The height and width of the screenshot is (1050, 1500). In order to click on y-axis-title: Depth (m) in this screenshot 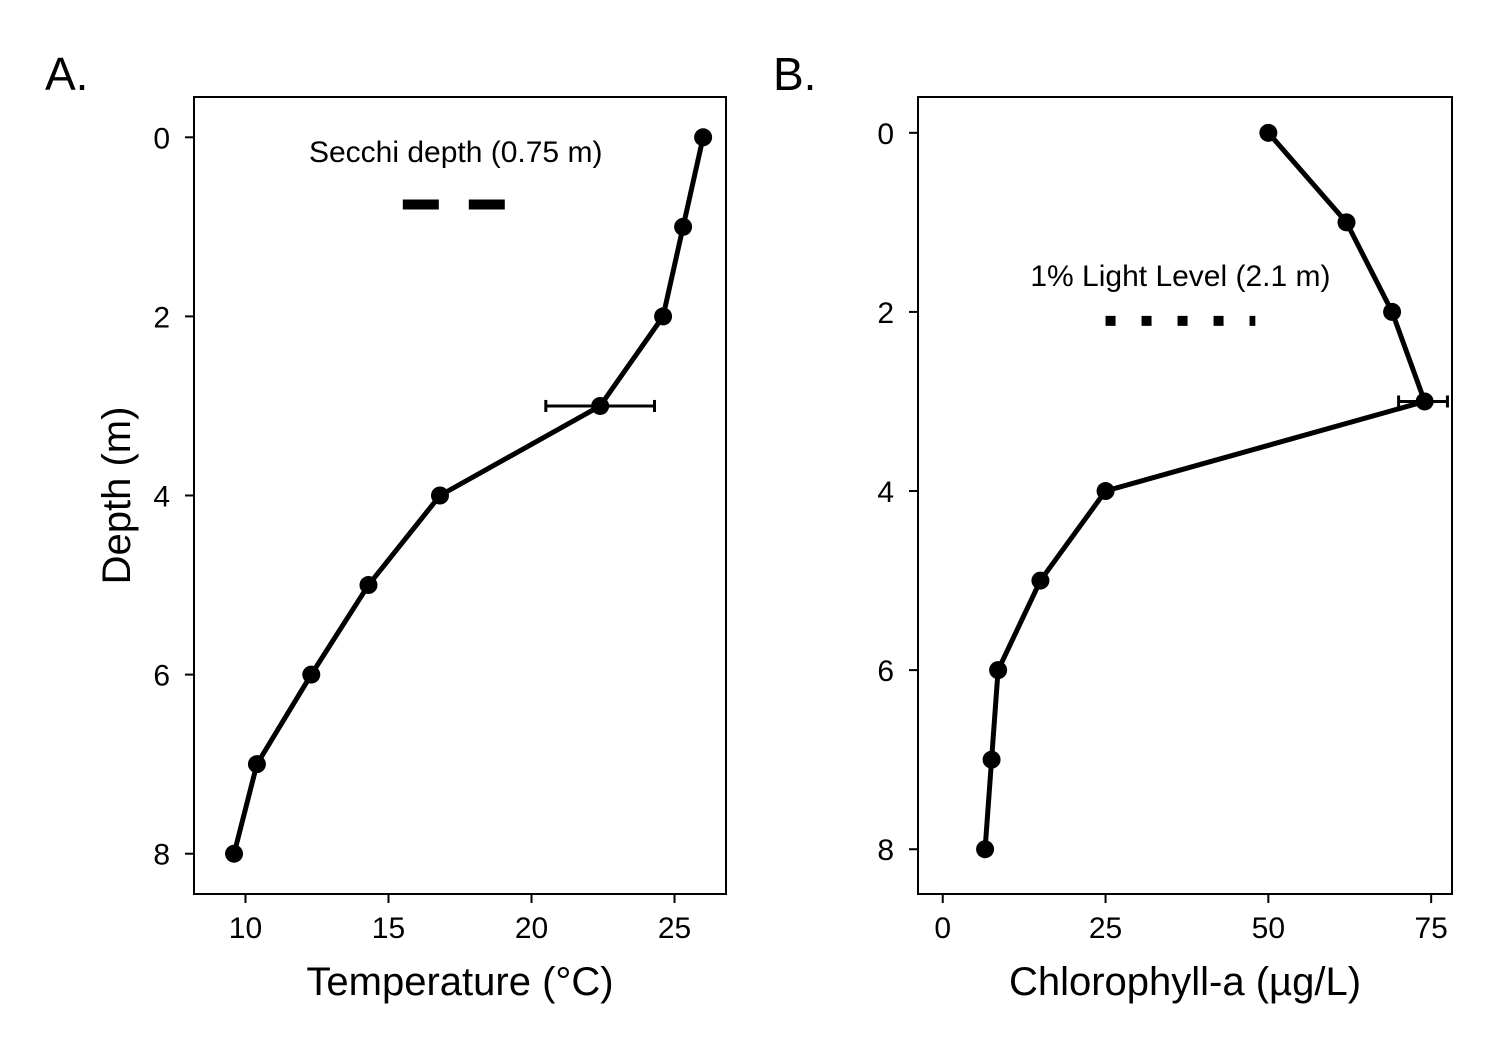, I will do `click(117, 496)`.